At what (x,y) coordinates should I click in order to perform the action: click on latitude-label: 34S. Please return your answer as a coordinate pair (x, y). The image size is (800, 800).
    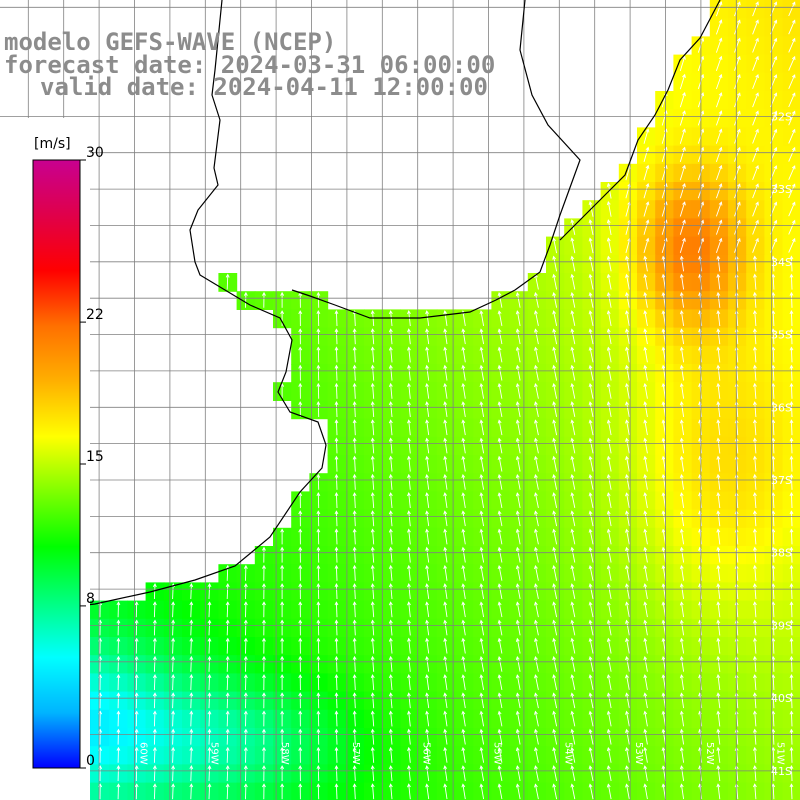
    Looking at the image, I should click on (781, 262).